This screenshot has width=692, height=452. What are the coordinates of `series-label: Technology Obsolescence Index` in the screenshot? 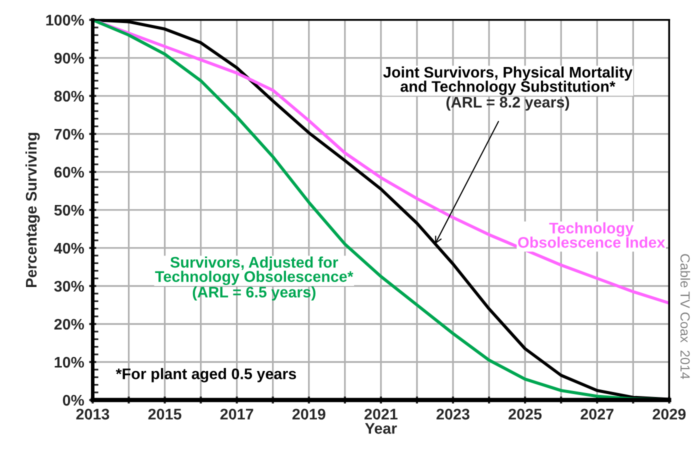 It's located at (592, 235).